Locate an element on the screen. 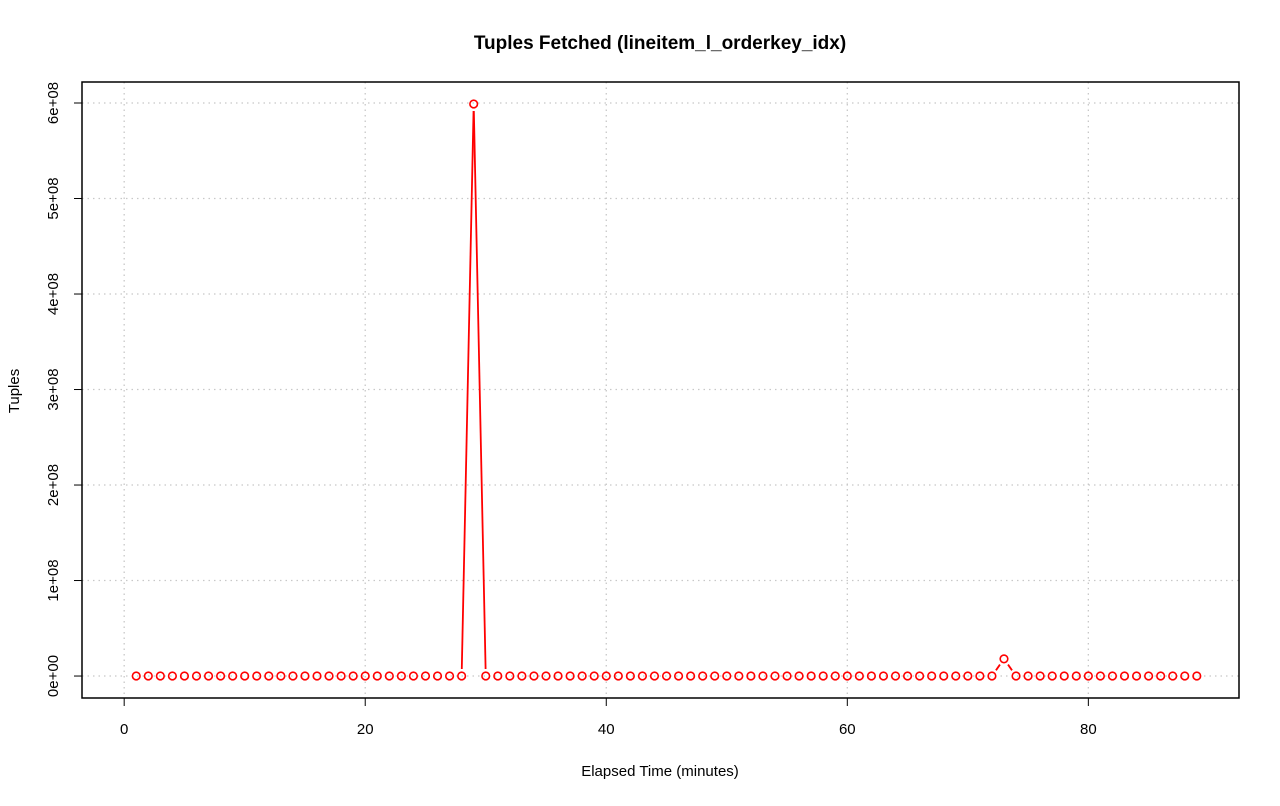  x-tick-label: 60 is located at coordinates (847, 729).